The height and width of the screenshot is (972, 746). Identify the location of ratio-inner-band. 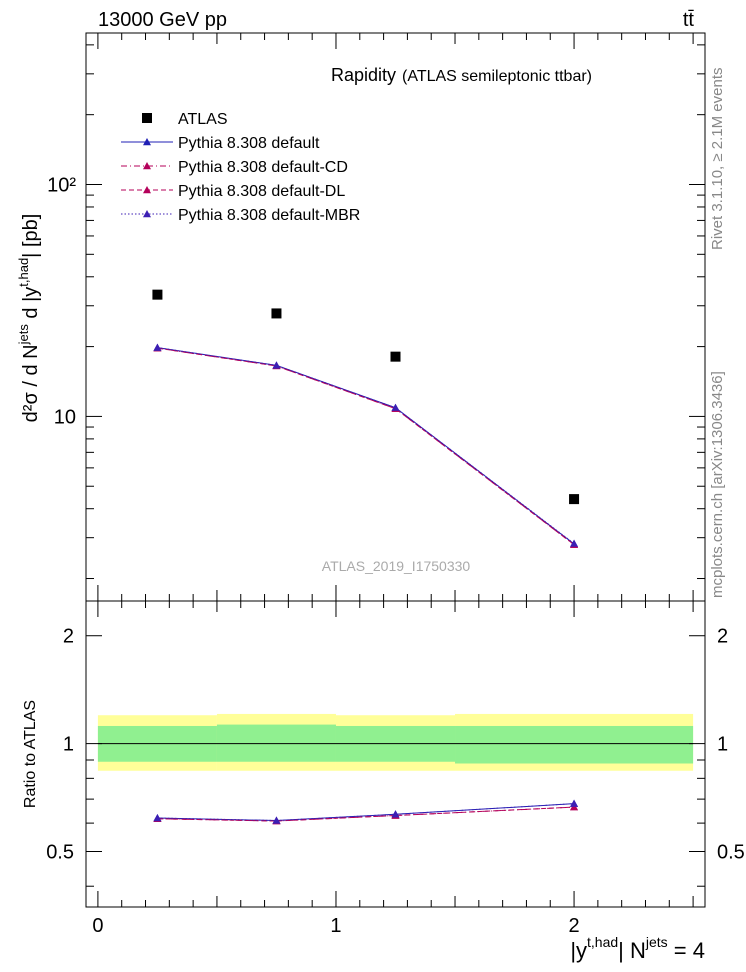
(574, 744).